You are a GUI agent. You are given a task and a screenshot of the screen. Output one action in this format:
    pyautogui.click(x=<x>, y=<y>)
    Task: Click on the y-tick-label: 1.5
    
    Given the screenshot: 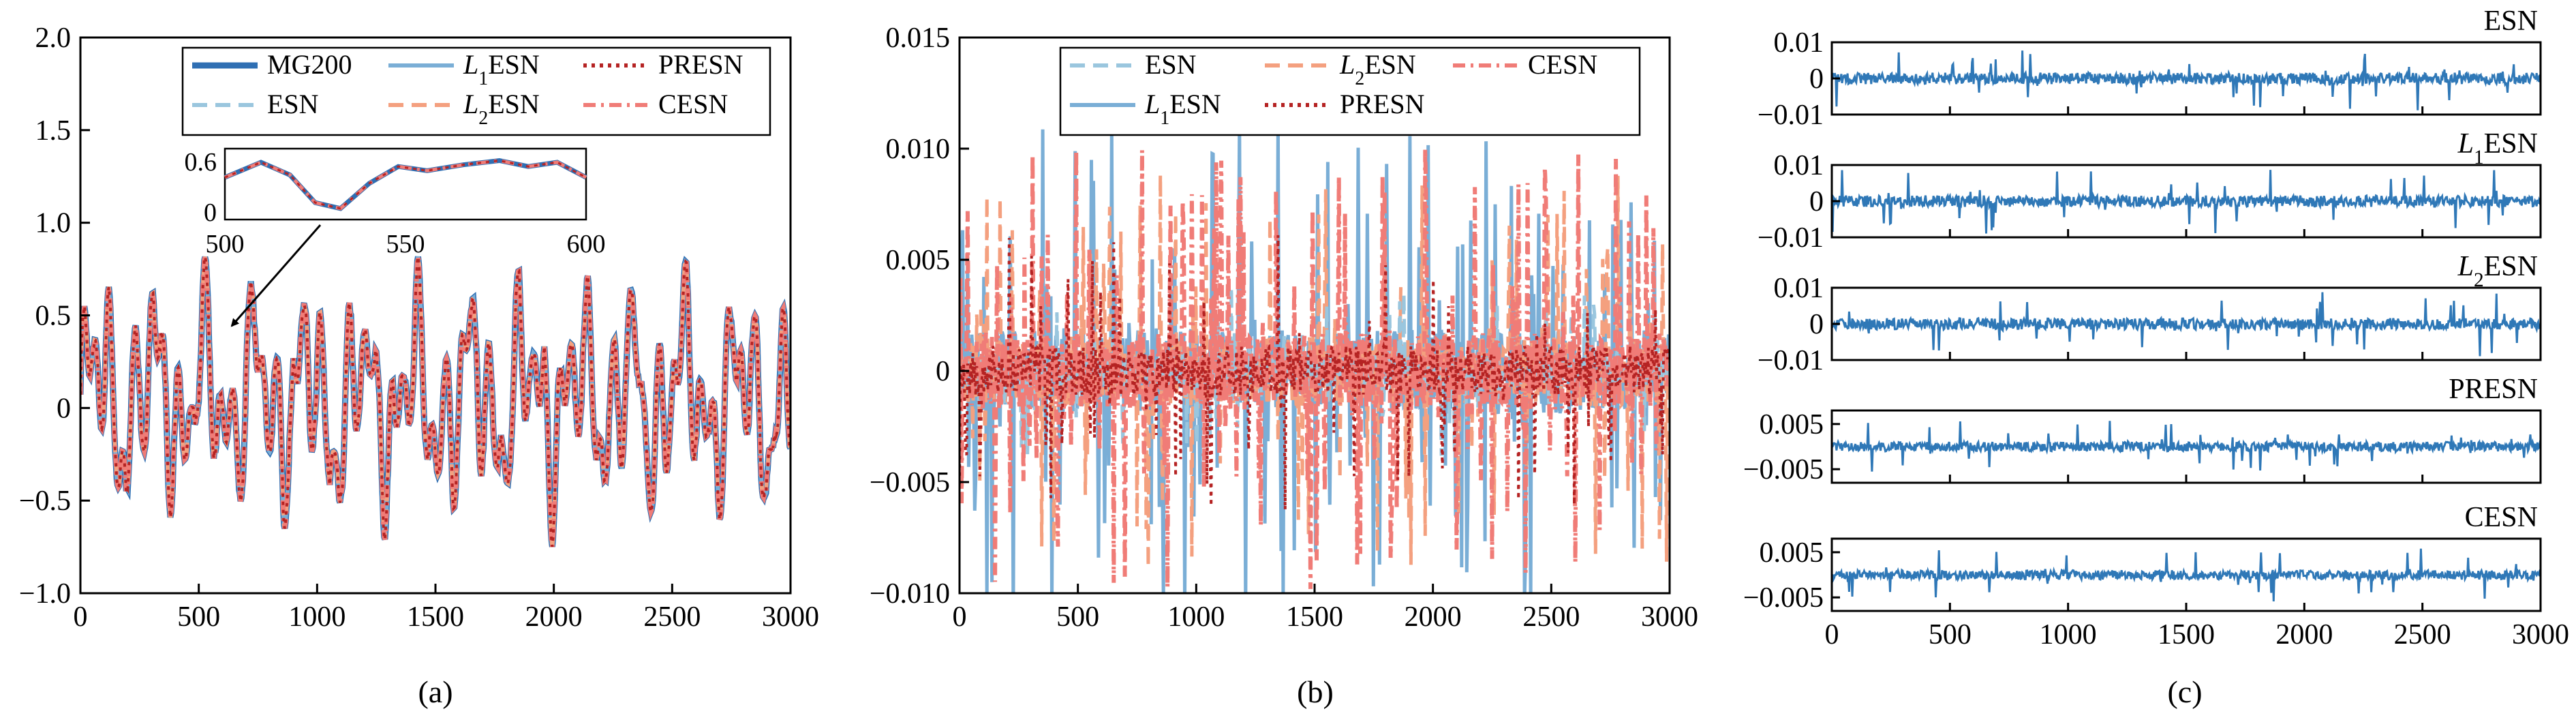 What is the action you would take?
    pyautogui.click(x=53, y=131)
    